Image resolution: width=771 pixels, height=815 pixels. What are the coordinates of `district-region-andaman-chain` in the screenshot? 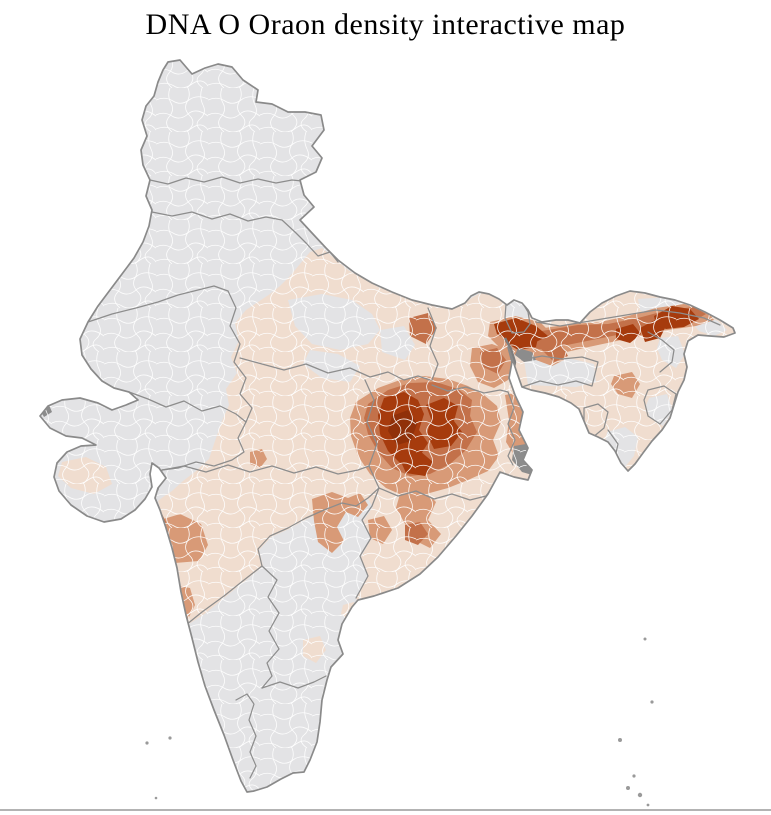 It's located at (626, 694).